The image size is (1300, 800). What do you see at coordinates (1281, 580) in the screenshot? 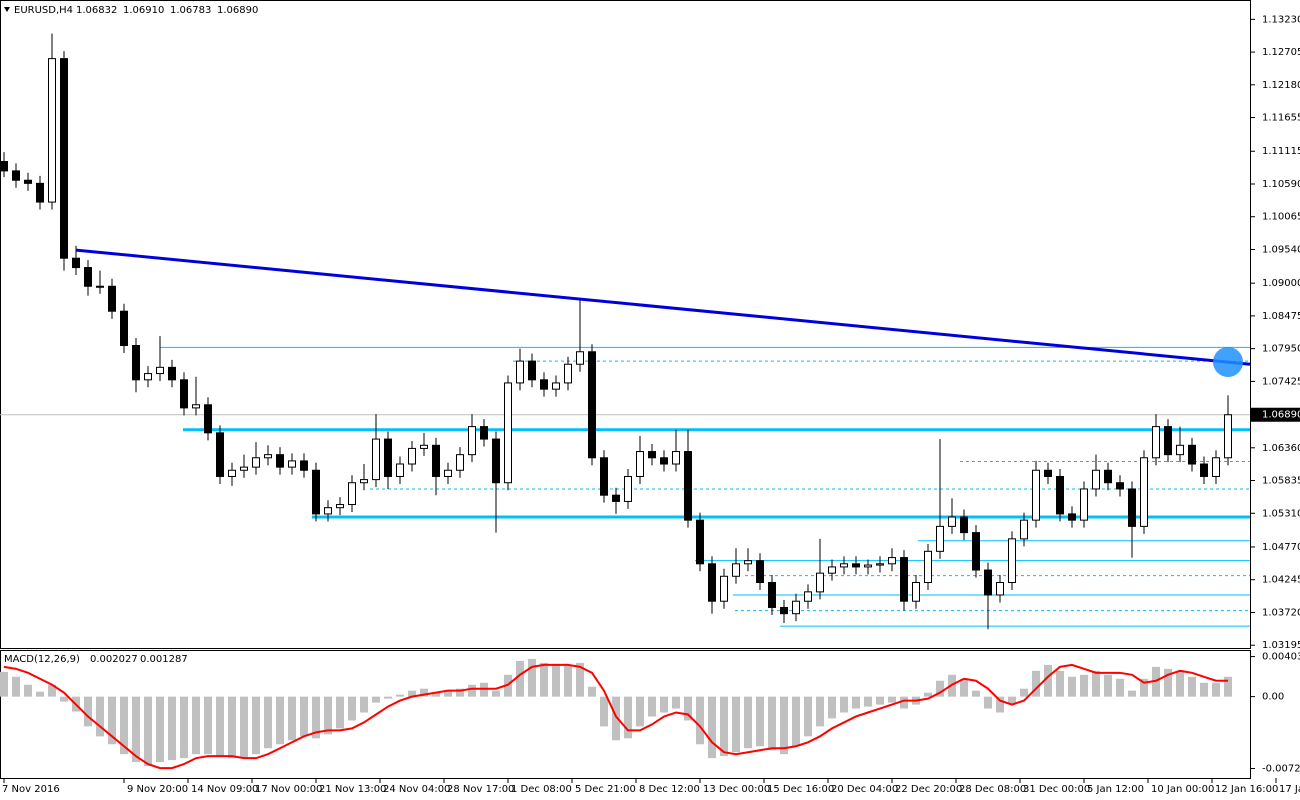
I see `y-tick-label: 1.04245` at bounding box center [1281, 580].